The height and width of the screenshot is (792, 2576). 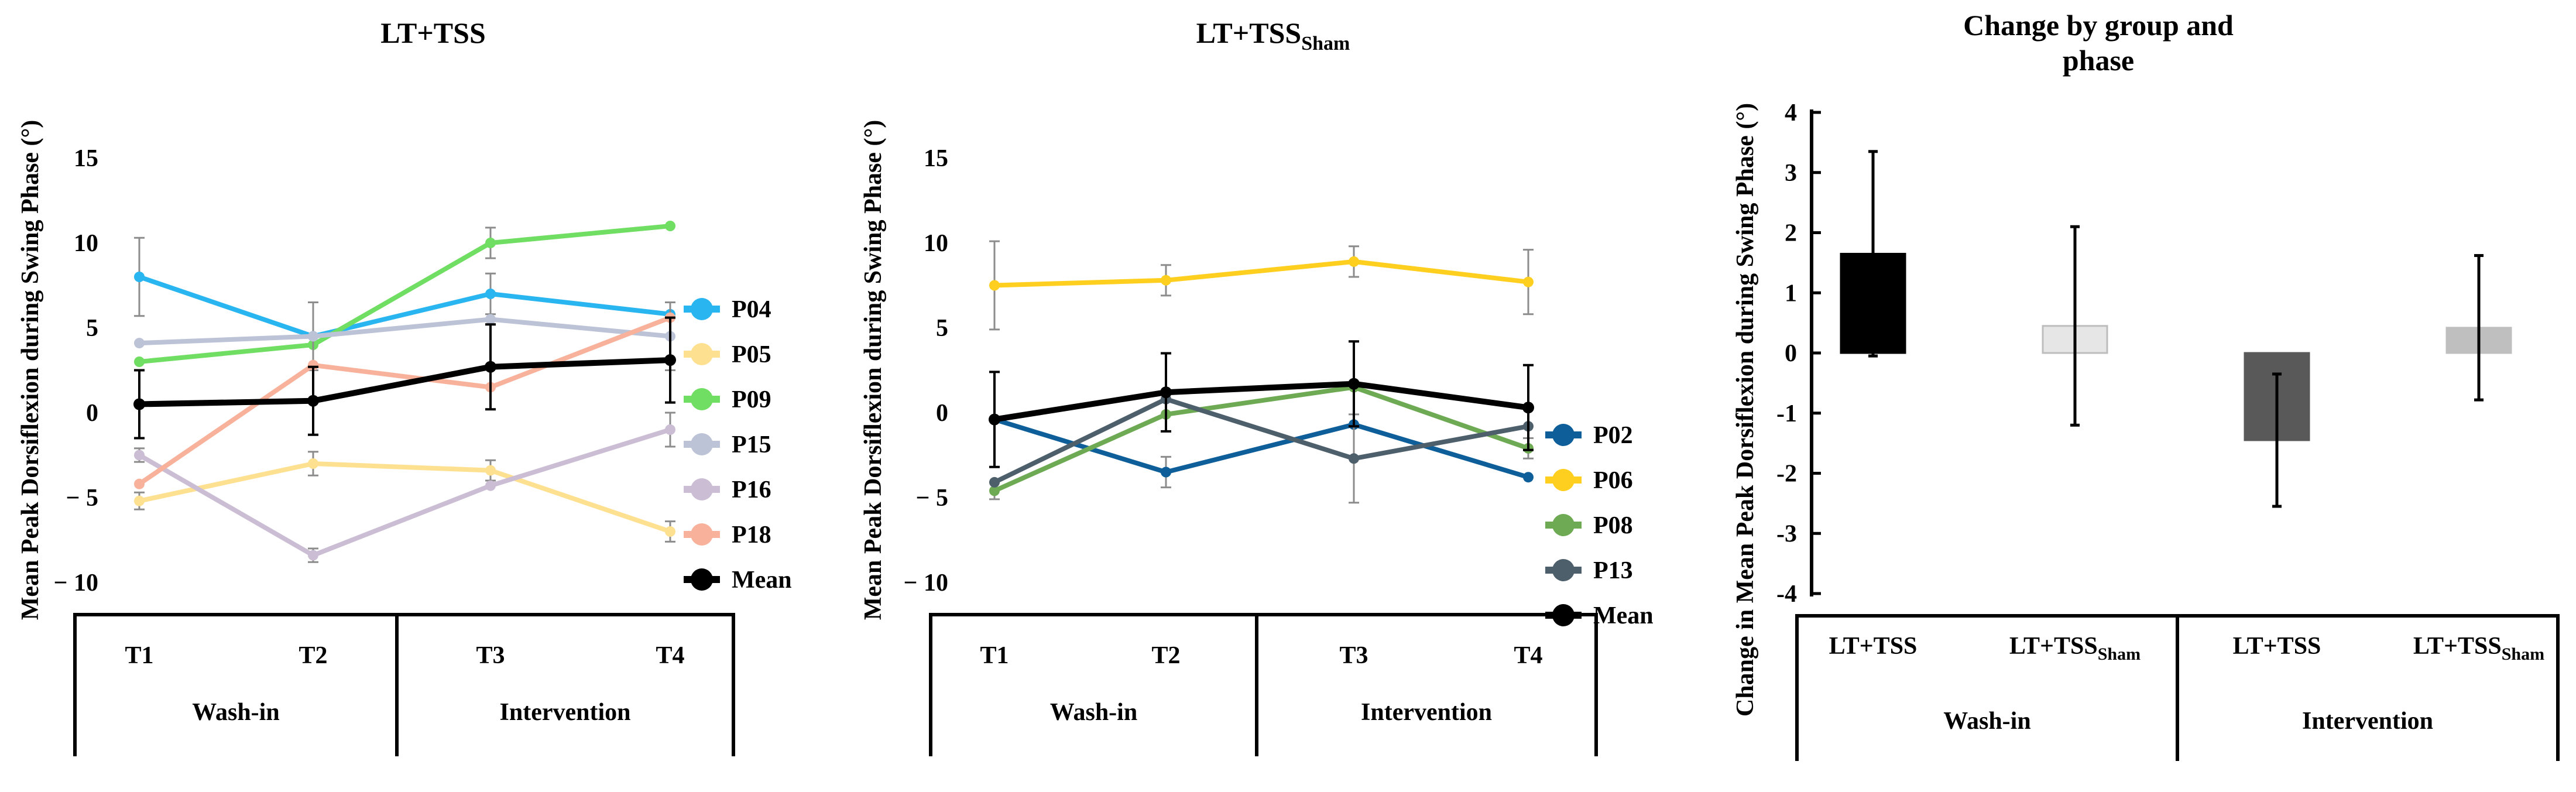 What do you see at coordinates (2098, 60) in the screenshot?
I see `chart-title-line: phase` at bounding box center [2098, 60].